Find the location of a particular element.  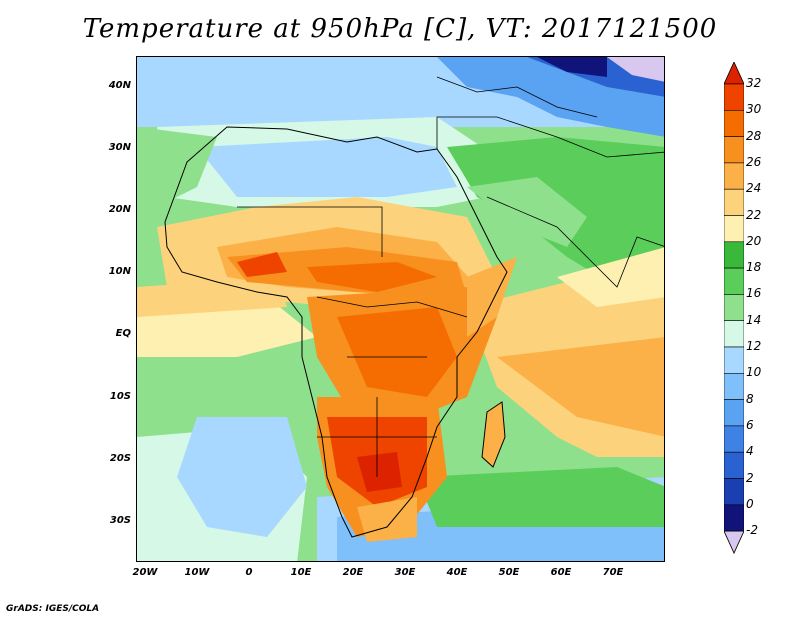

temperature-colorbar is located at coordinates (734, 311).